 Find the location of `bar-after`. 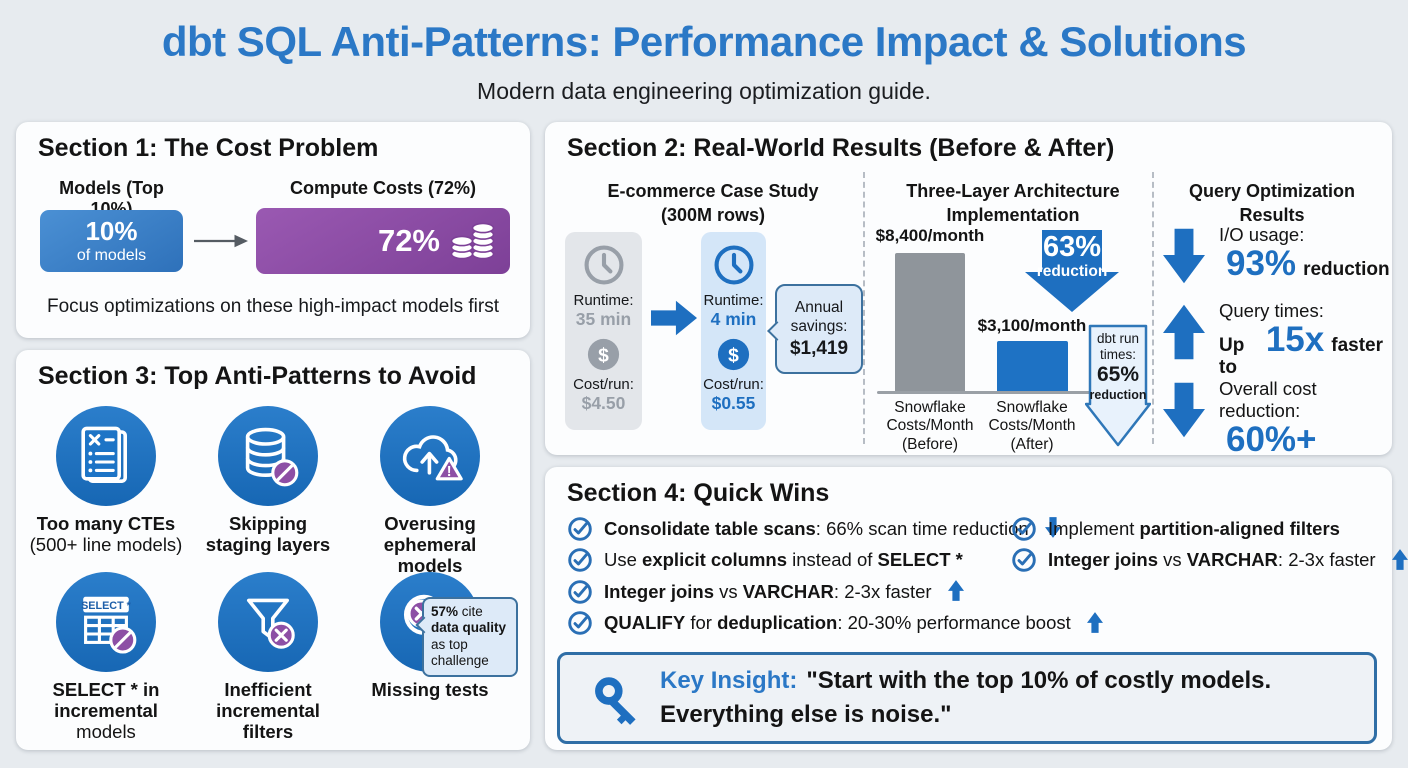

bar-after is located at coordinates (1032, 366).